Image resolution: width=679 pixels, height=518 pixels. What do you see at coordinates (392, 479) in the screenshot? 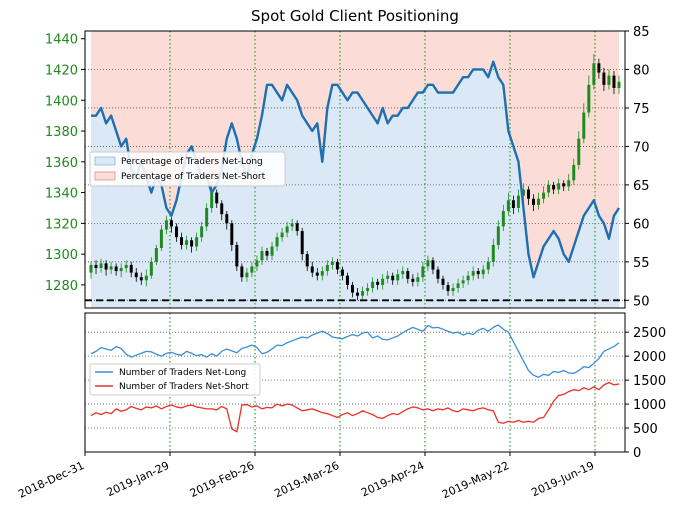
I see `x-tick-label: 2019-Apr-24` at bounding box center [392, 479].